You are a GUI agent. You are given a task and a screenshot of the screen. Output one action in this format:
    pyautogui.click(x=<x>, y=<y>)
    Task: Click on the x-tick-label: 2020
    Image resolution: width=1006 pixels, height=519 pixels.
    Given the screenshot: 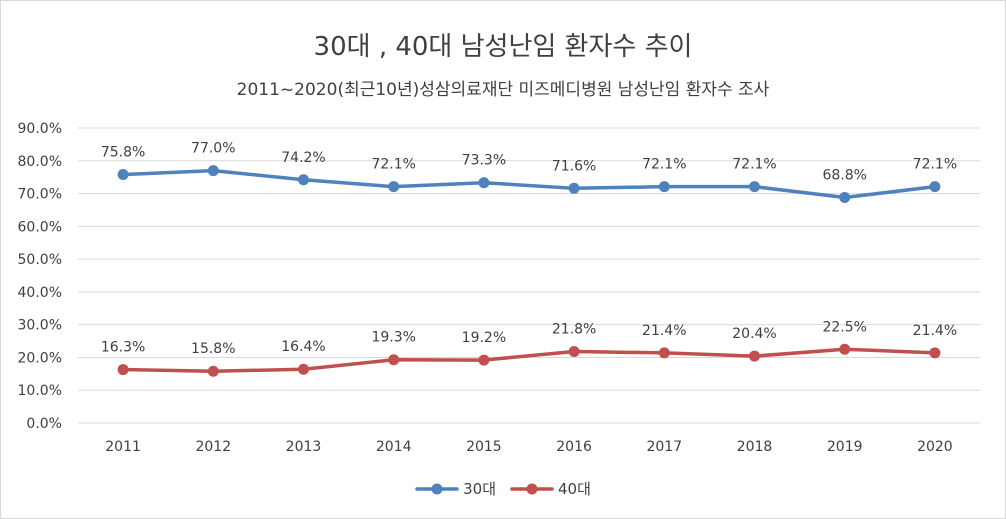 What is the action you would take?
    pyautogui.click(x=935, y=447)
    